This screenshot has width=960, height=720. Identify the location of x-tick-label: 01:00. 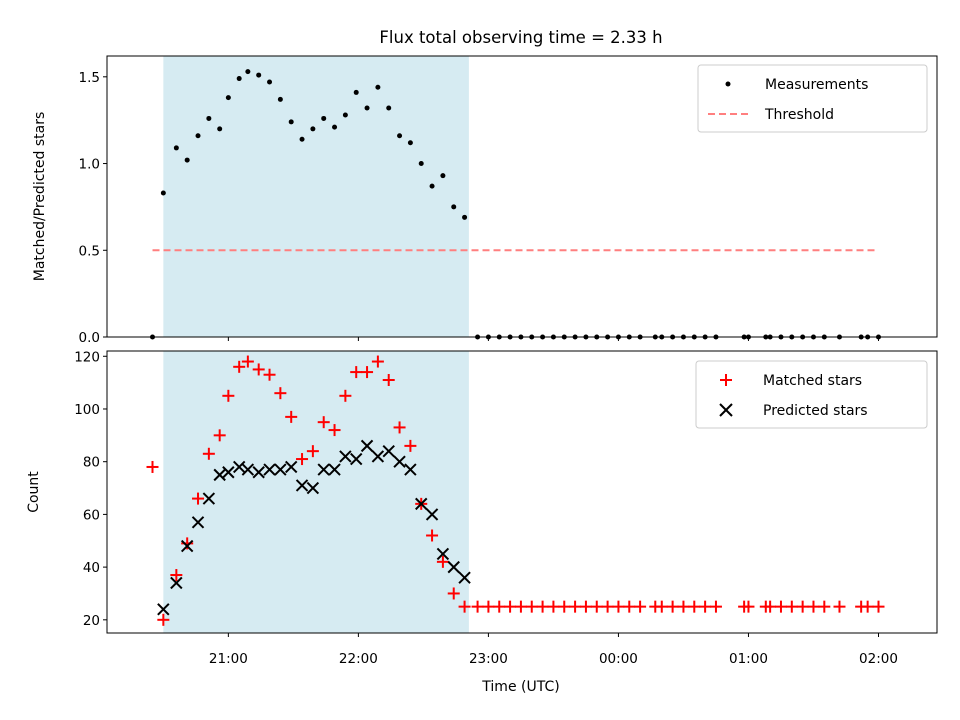
(748, 659).